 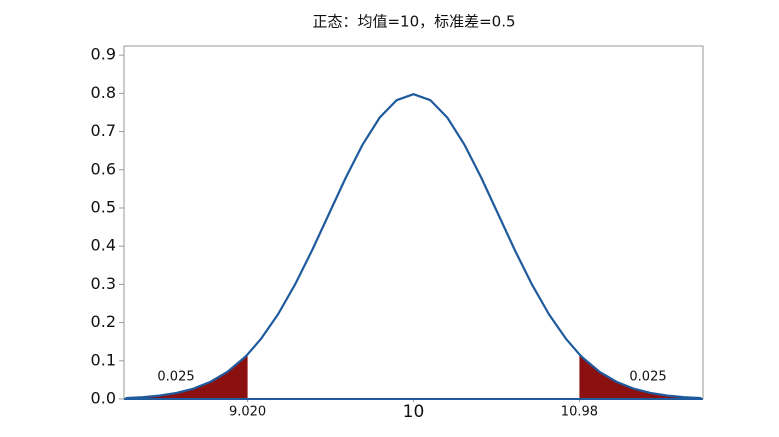 I want to click on y-tick-label: 0.6, so click(x=103, y=168).